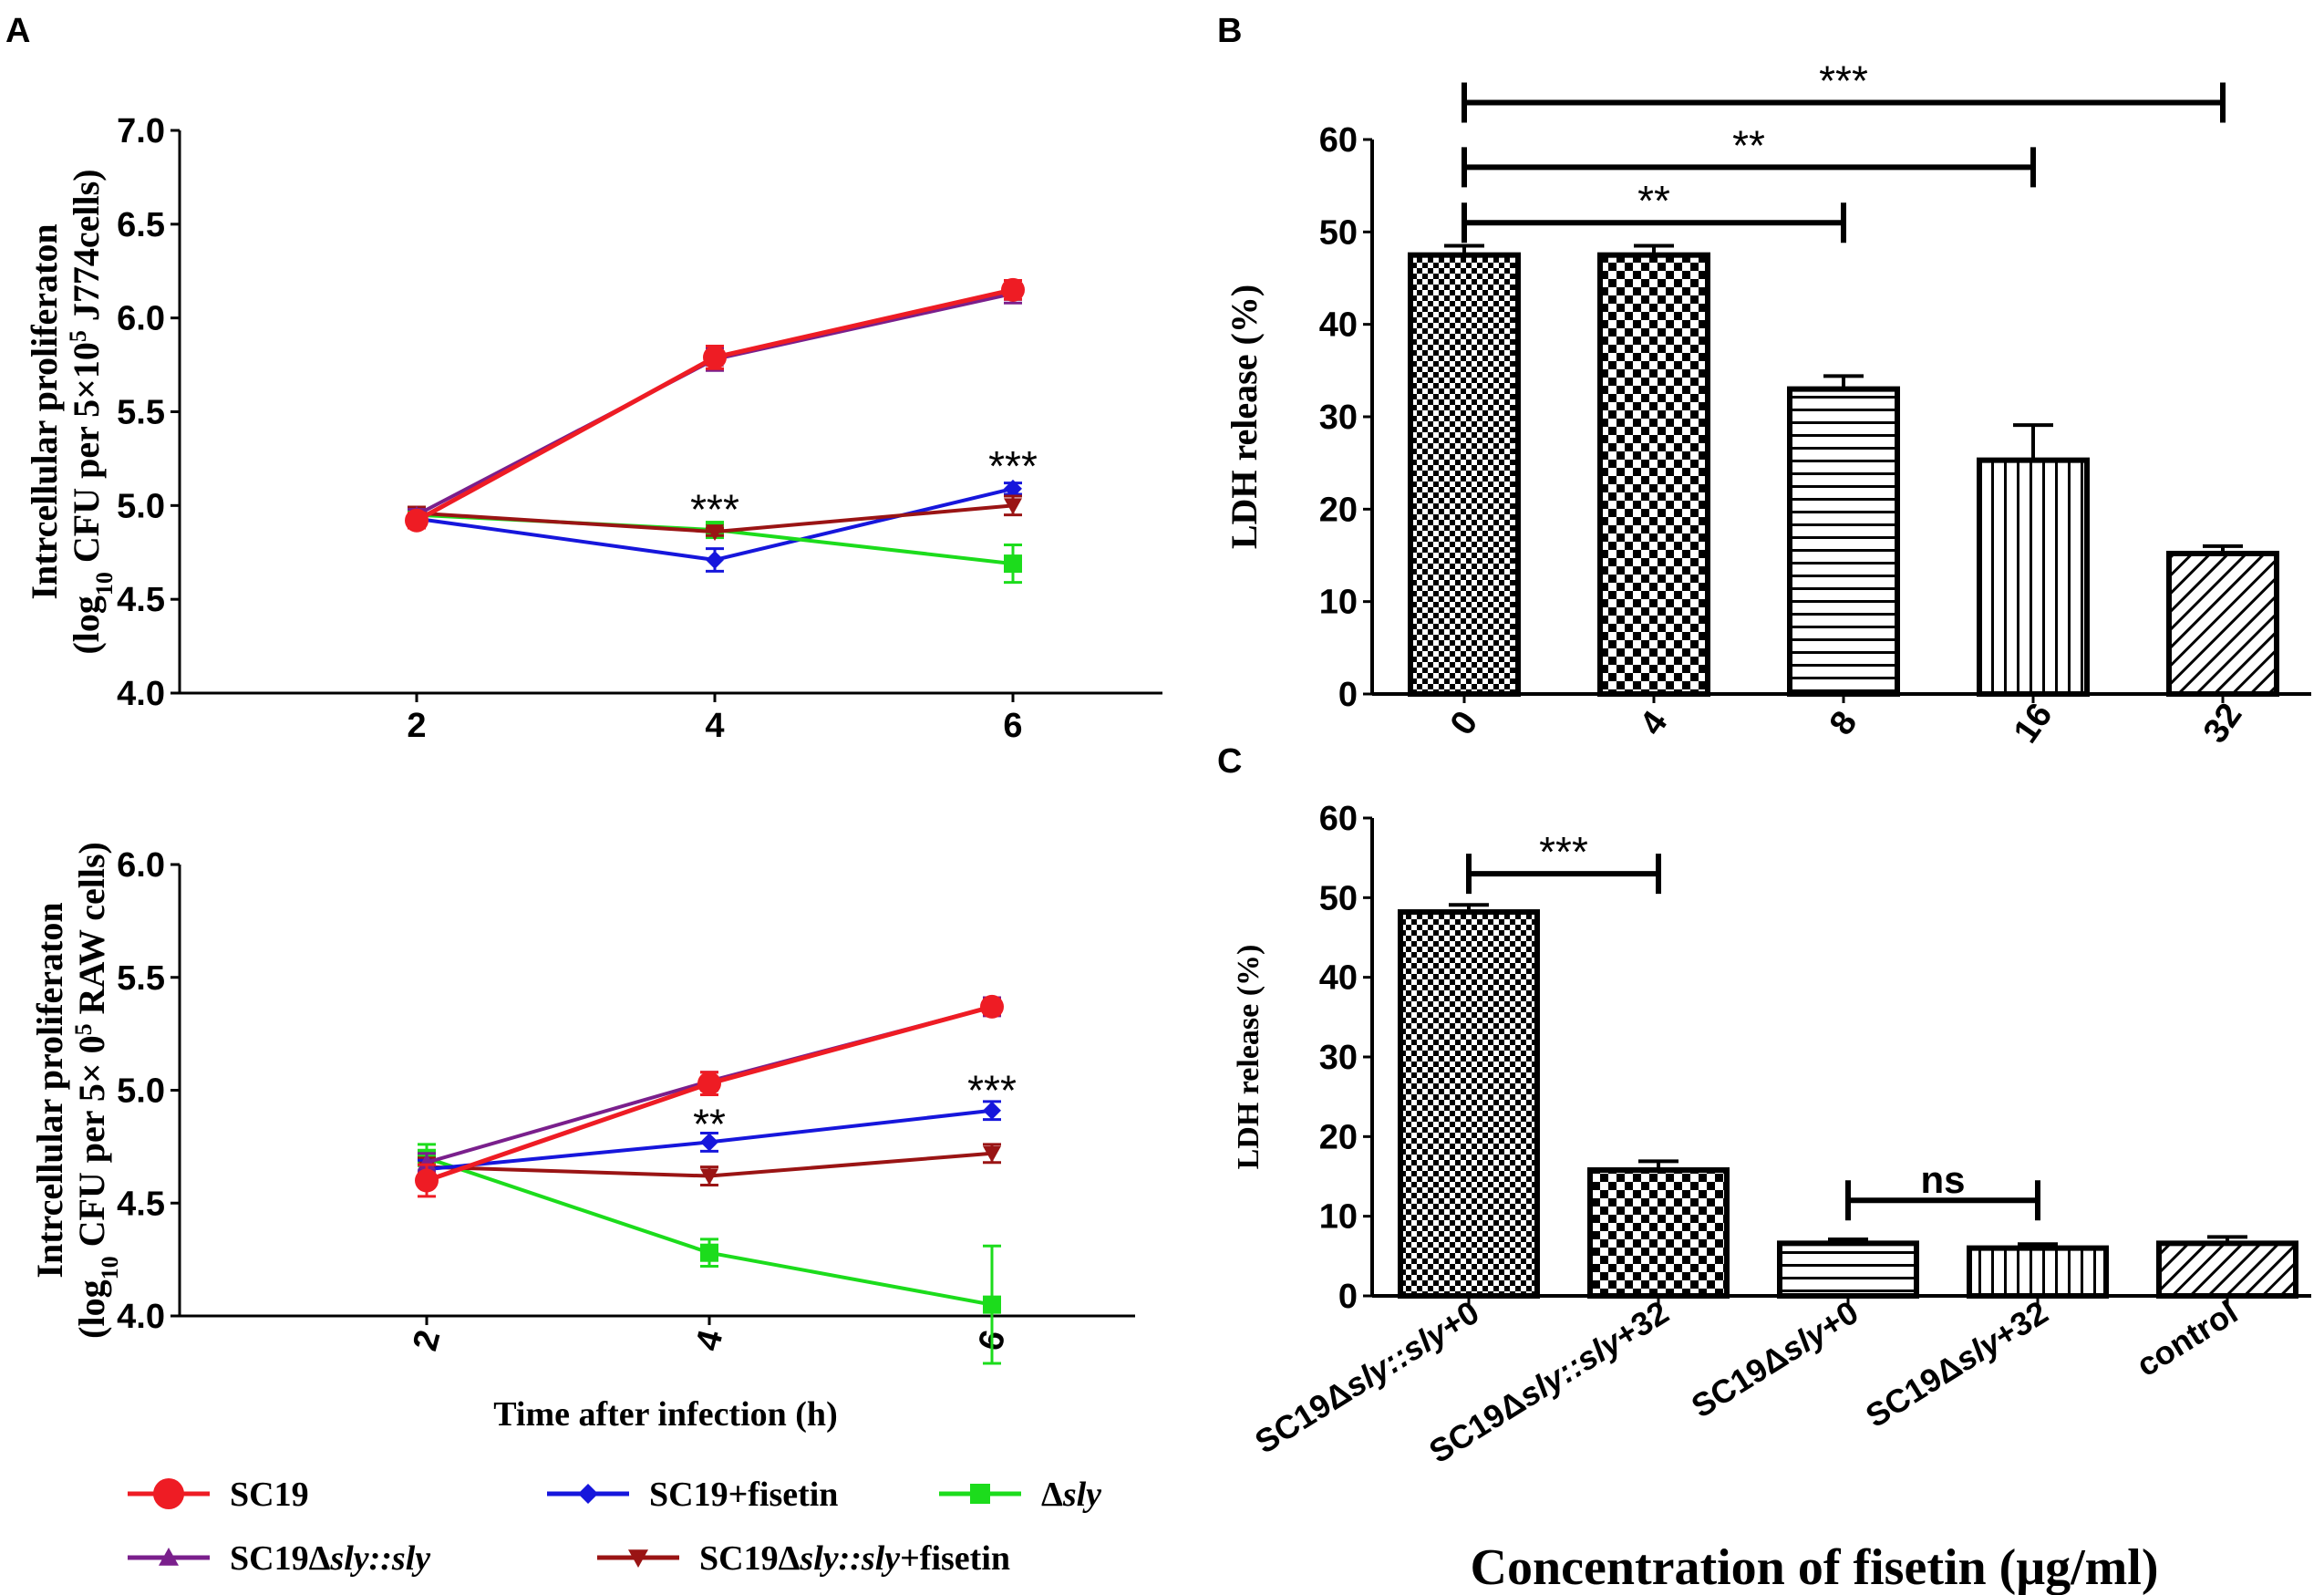 This screenshot has width=2324, height=1595. I want to click on x-tick-label: SC19Δsly+32, so click(1956, 1363).